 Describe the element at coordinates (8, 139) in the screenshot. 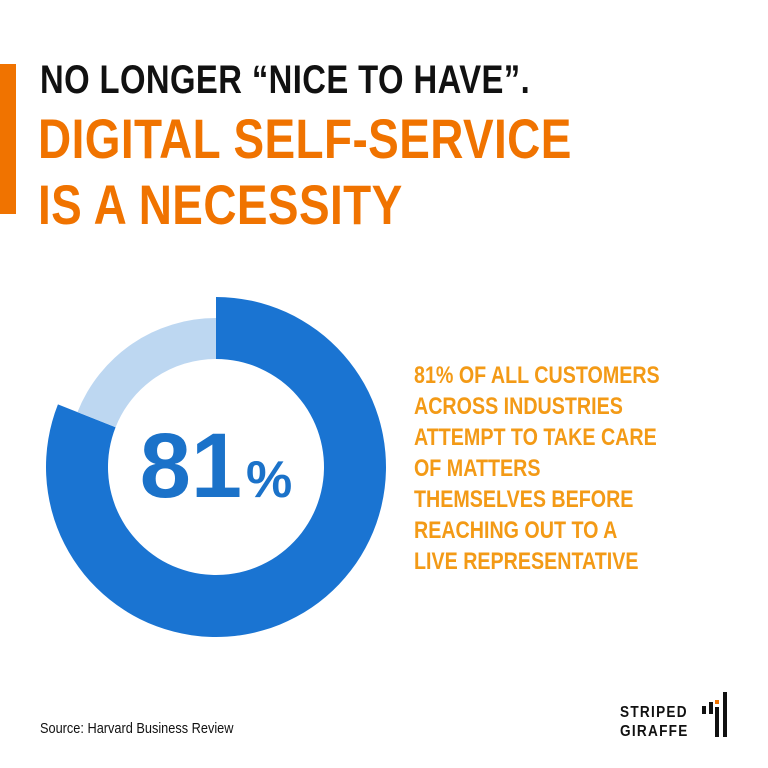

I see `accent-bar` at that location.